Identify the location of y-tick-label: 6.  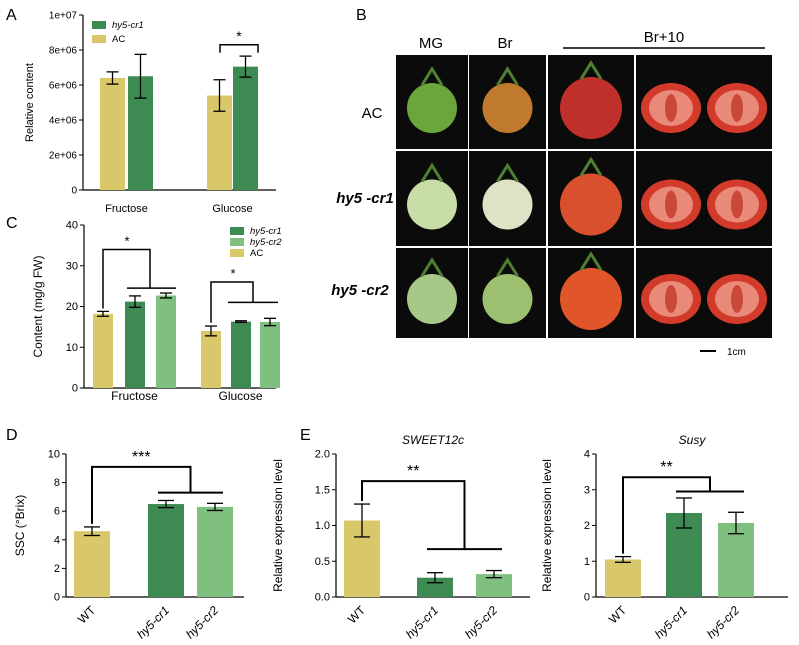
(57, 512).